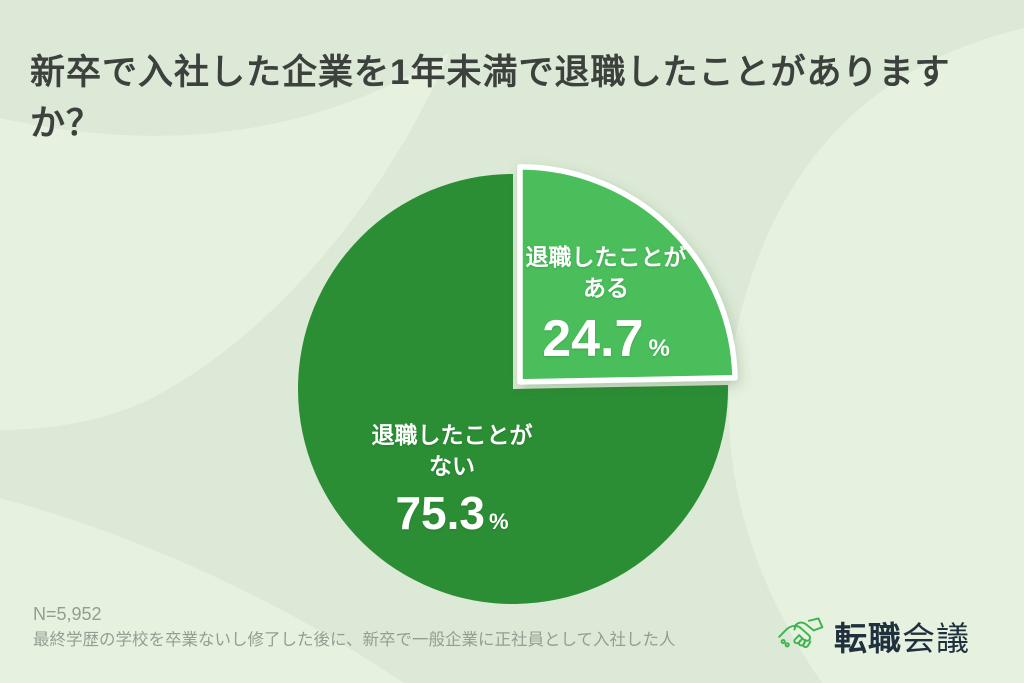  What do you see at coordinates (452, 466) in the screenshot?
I see `slice-not-quit-label-line2: ない` at bounding box center [452, 466].